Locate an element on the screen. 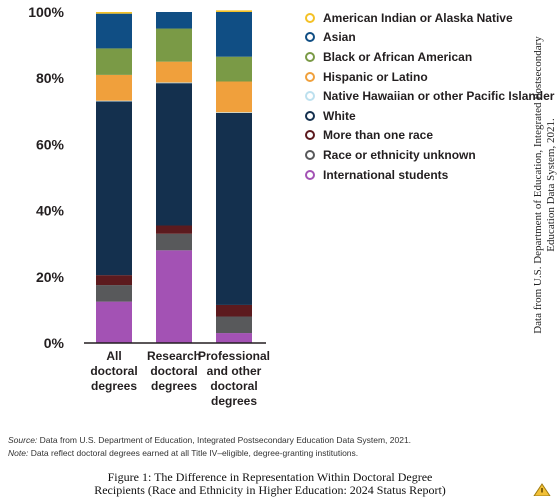 The height and width of the screenshot is (497, 559). legend-item: Race or ethnicity unknown is located at coordinates (429, 155).